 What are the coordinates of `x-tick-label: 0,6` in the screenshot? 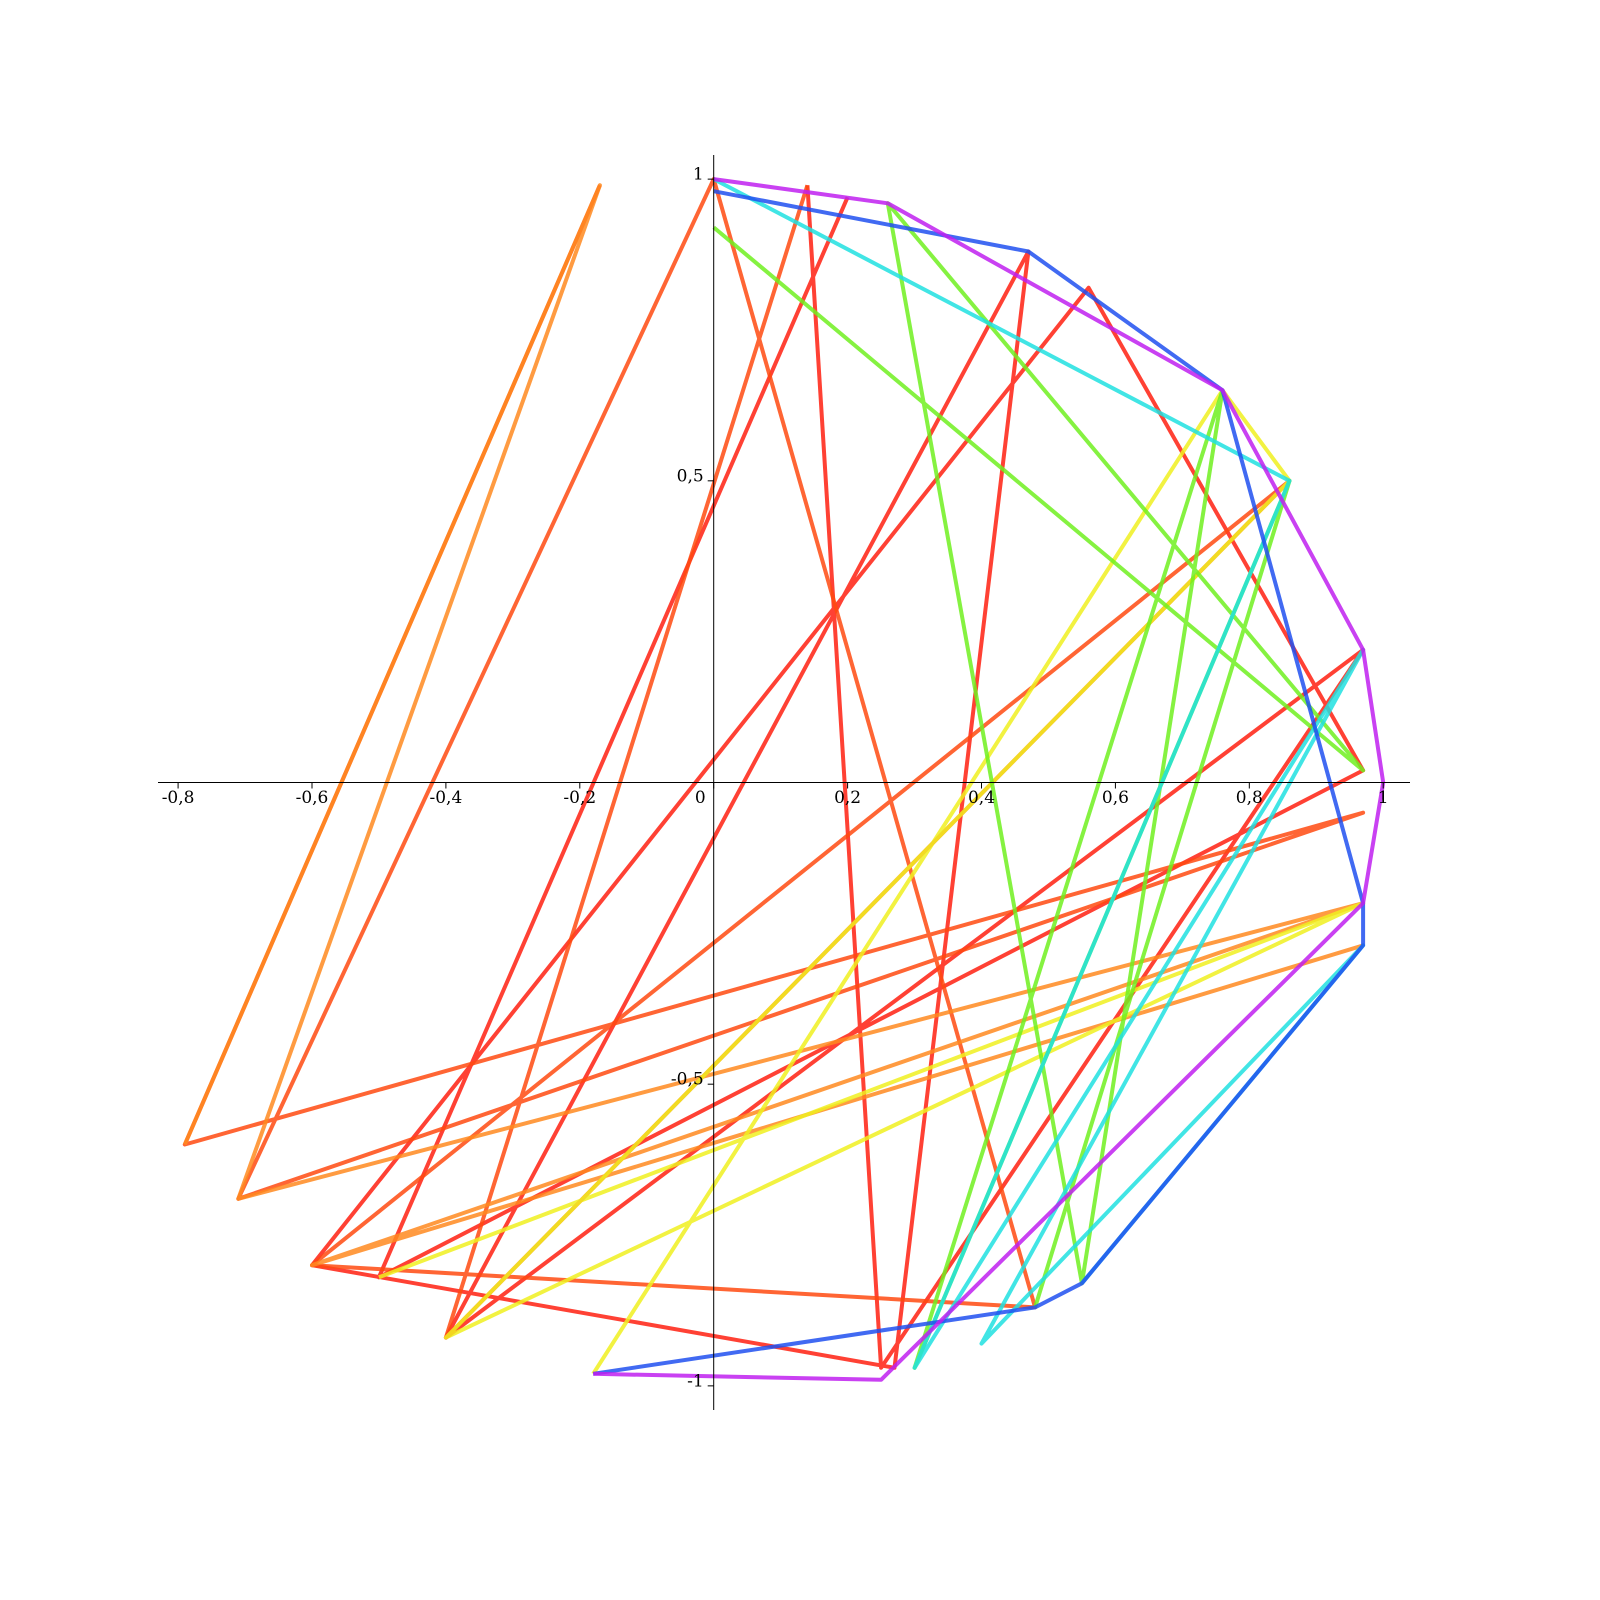 It's located at (1115, 798).